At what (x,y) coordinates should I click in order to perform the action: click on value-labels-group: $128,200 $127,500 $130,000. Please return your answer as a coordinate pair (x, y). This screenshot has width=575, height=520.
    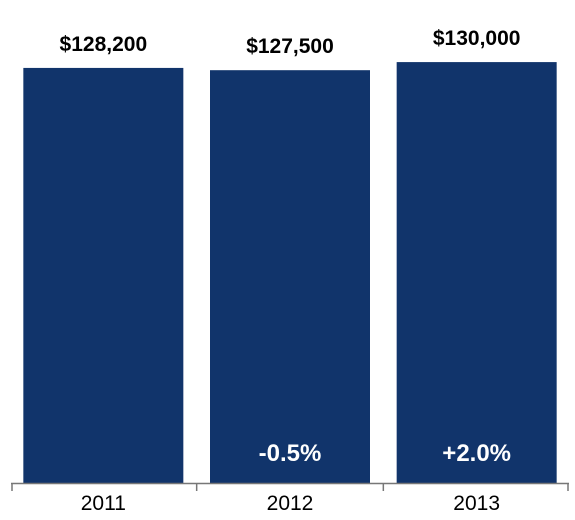
    Looking at the image, I should click on (290, 42).